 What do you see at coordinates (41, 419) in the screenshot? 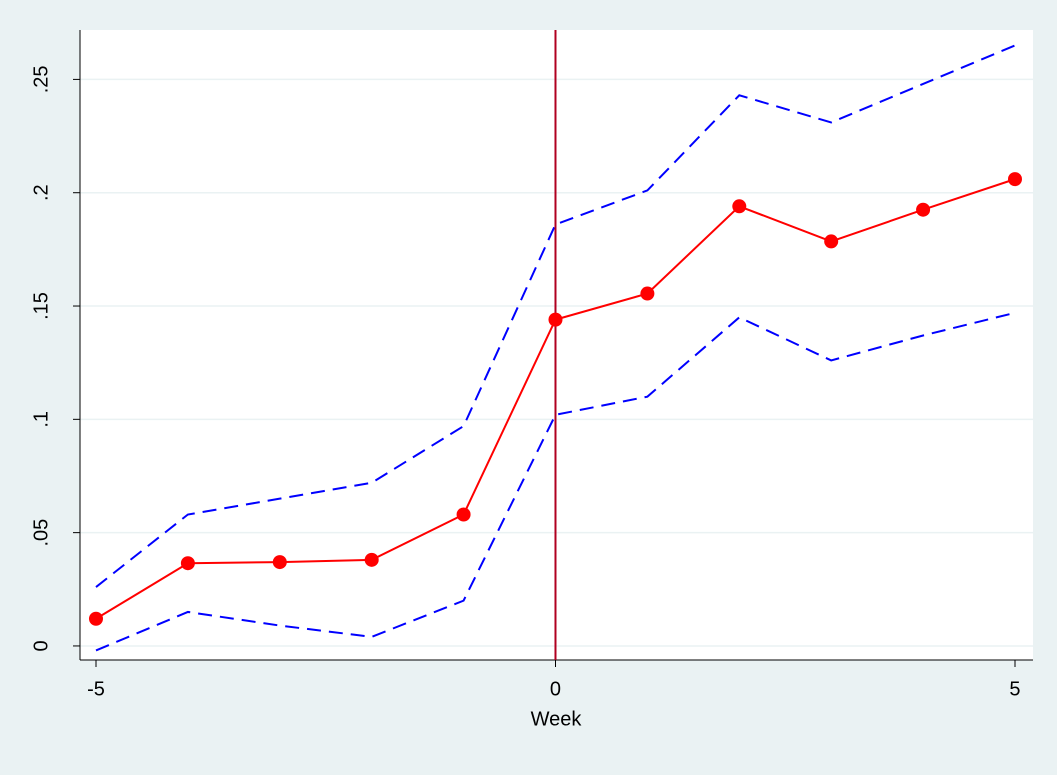
I see `y-tick-label: .1` at bounding box center [41, 419].